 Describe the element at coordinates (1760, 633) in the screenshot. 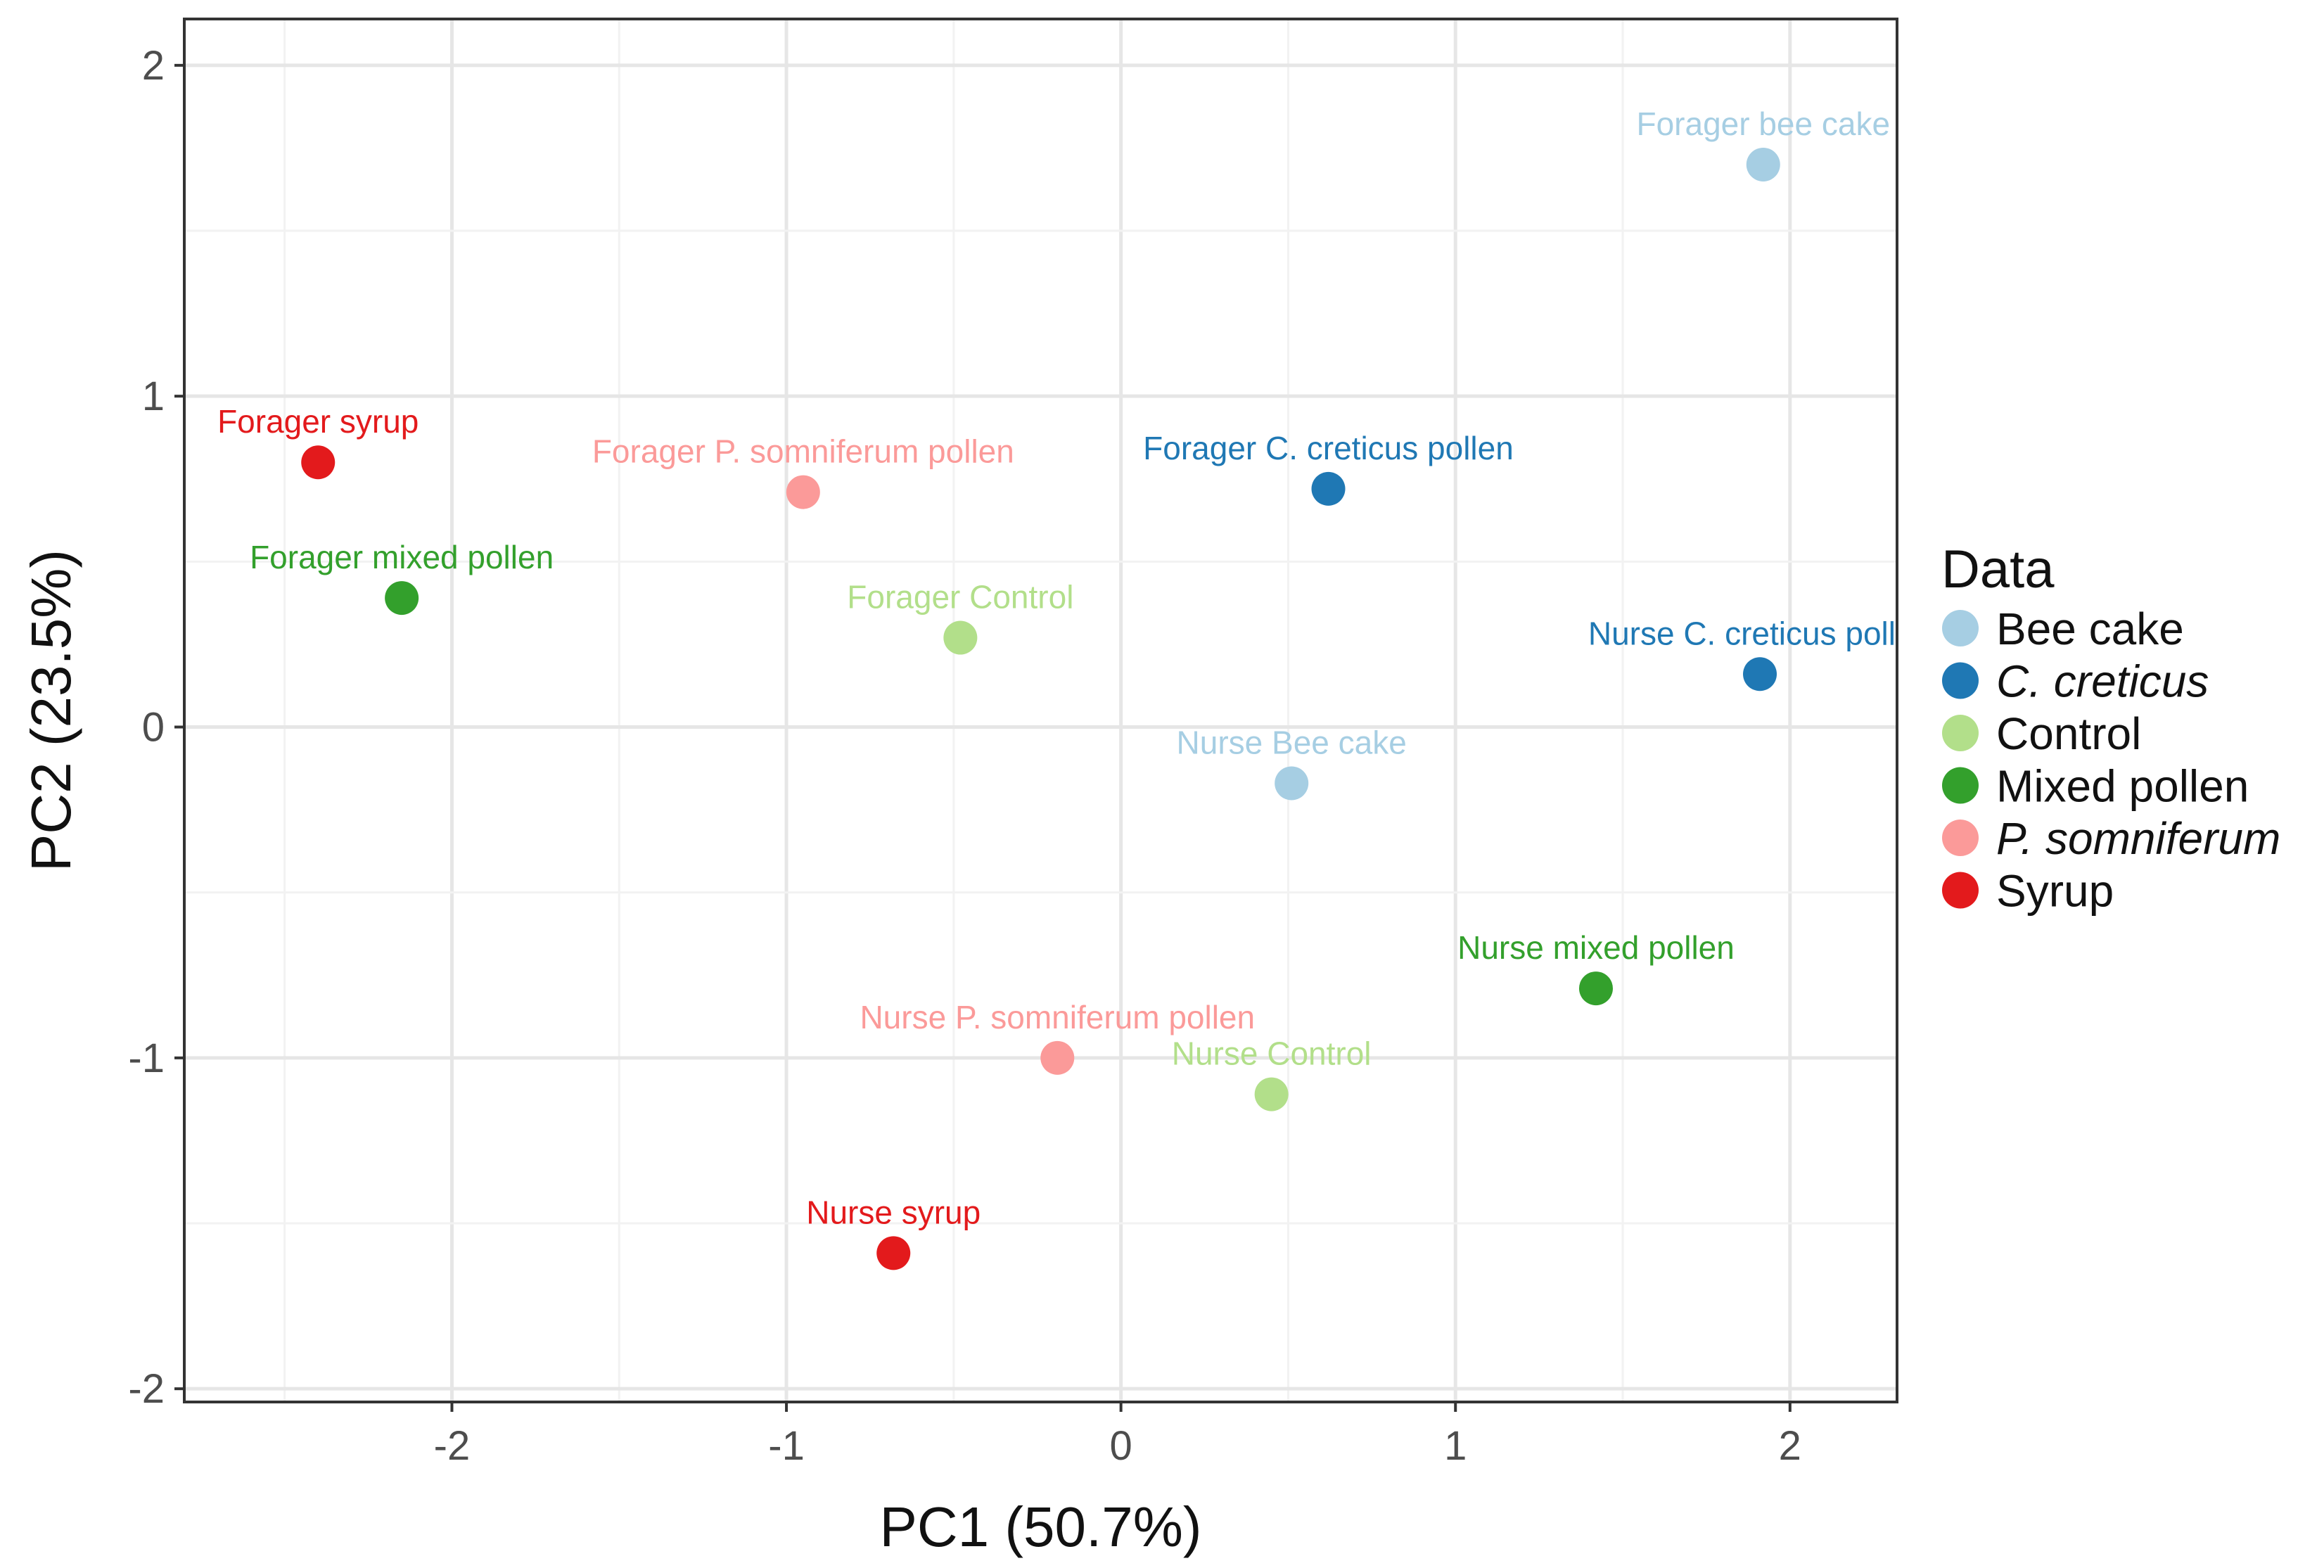

I see `point-label: Nurse C. creticus pollen` at that location.